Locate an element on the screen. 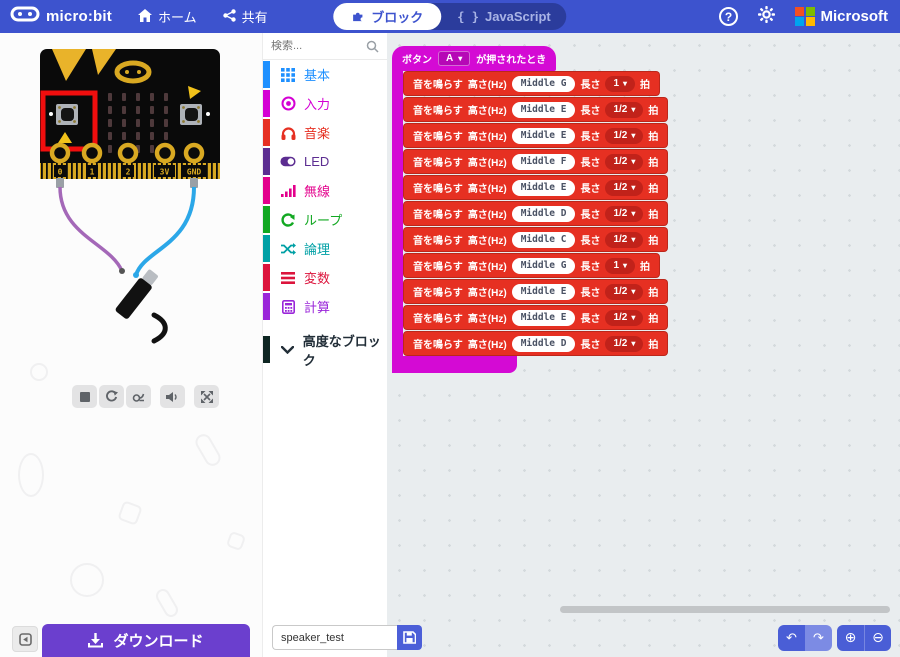 The image size is (900, 657). redo-button: ↷ is located at coordinates (818, 638).